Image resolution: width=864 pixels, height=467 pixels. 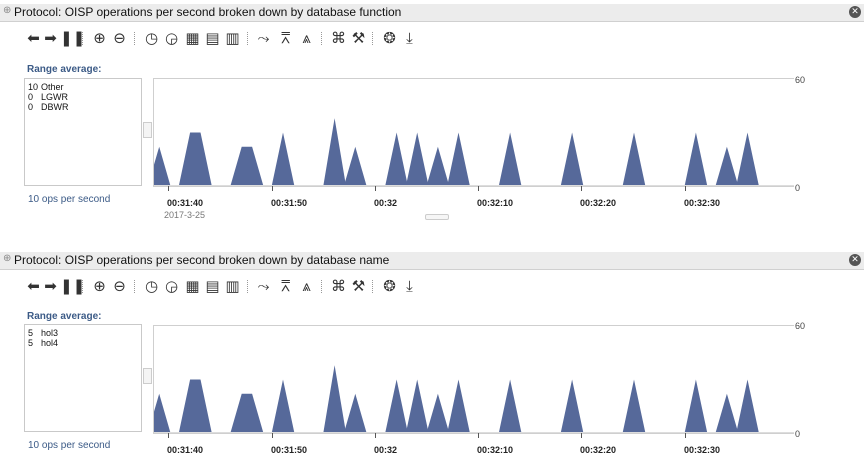 What do you see at coordinates (31, 97) in the screenshot?
I see `legend-value: 0` at bounding box center [31, 97].